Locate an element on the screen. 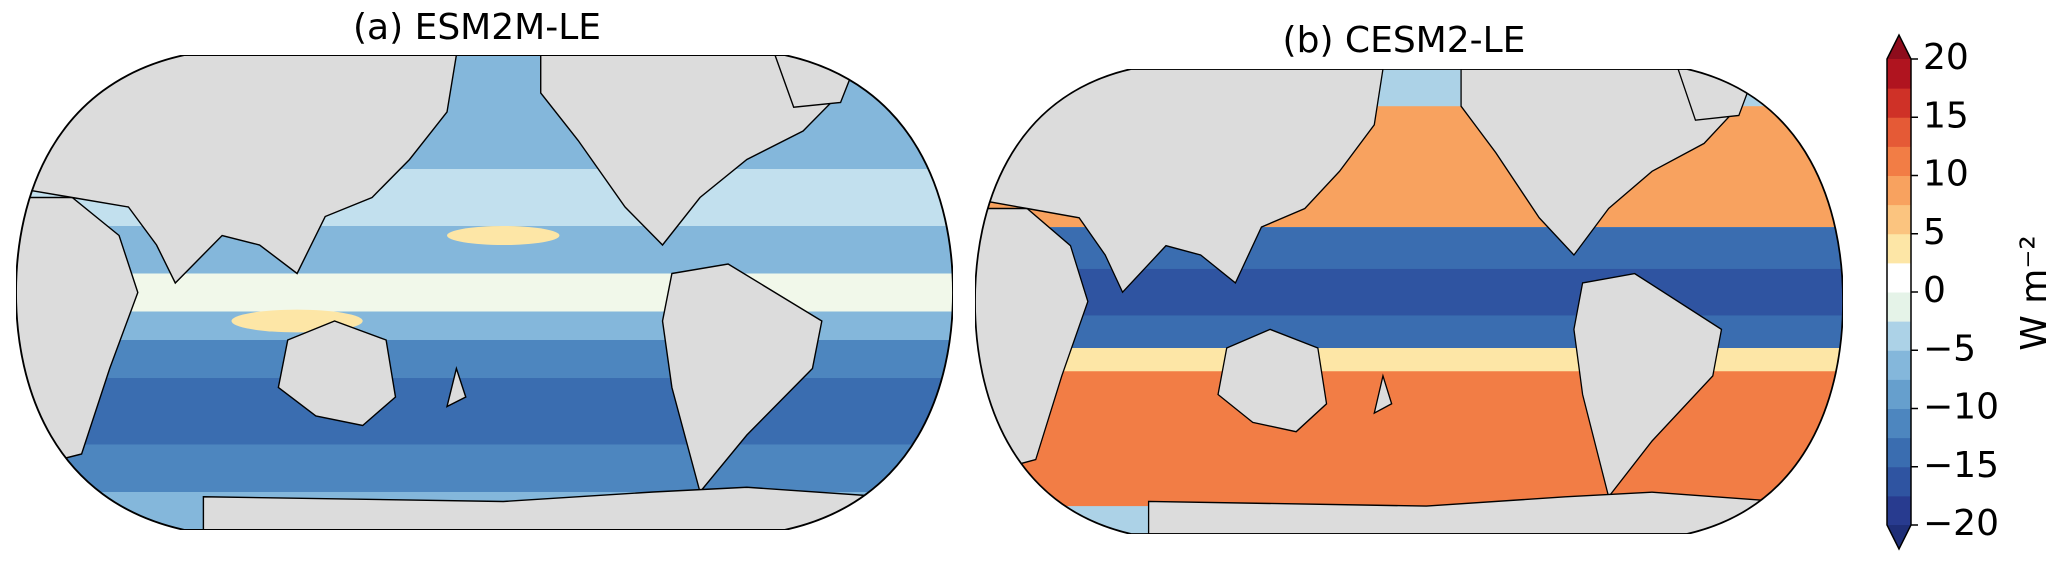 Image resolution: width=2067 pixels, height=567 pixels. colorbar-tick-label: −10 is located at coordinates (1961, 407).